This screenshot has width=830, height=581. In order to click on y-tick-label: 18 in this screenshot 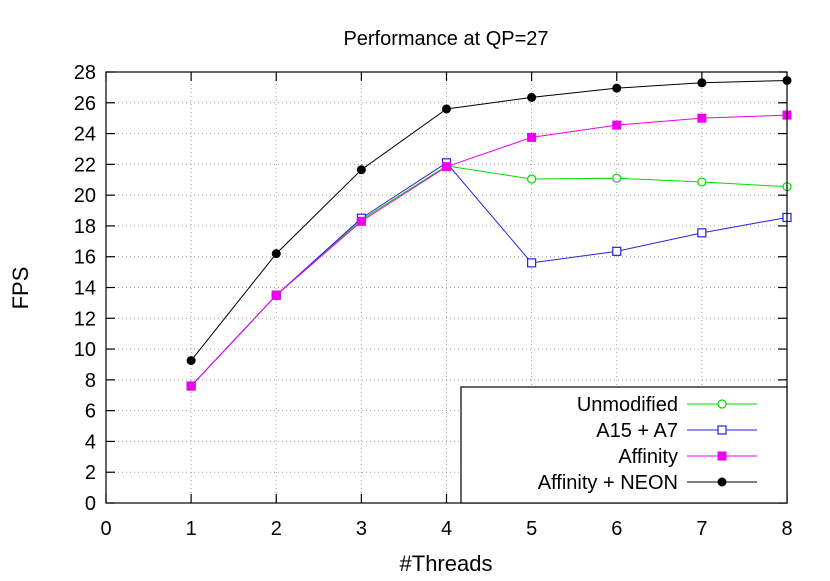, I will do `click(85, 227)`.